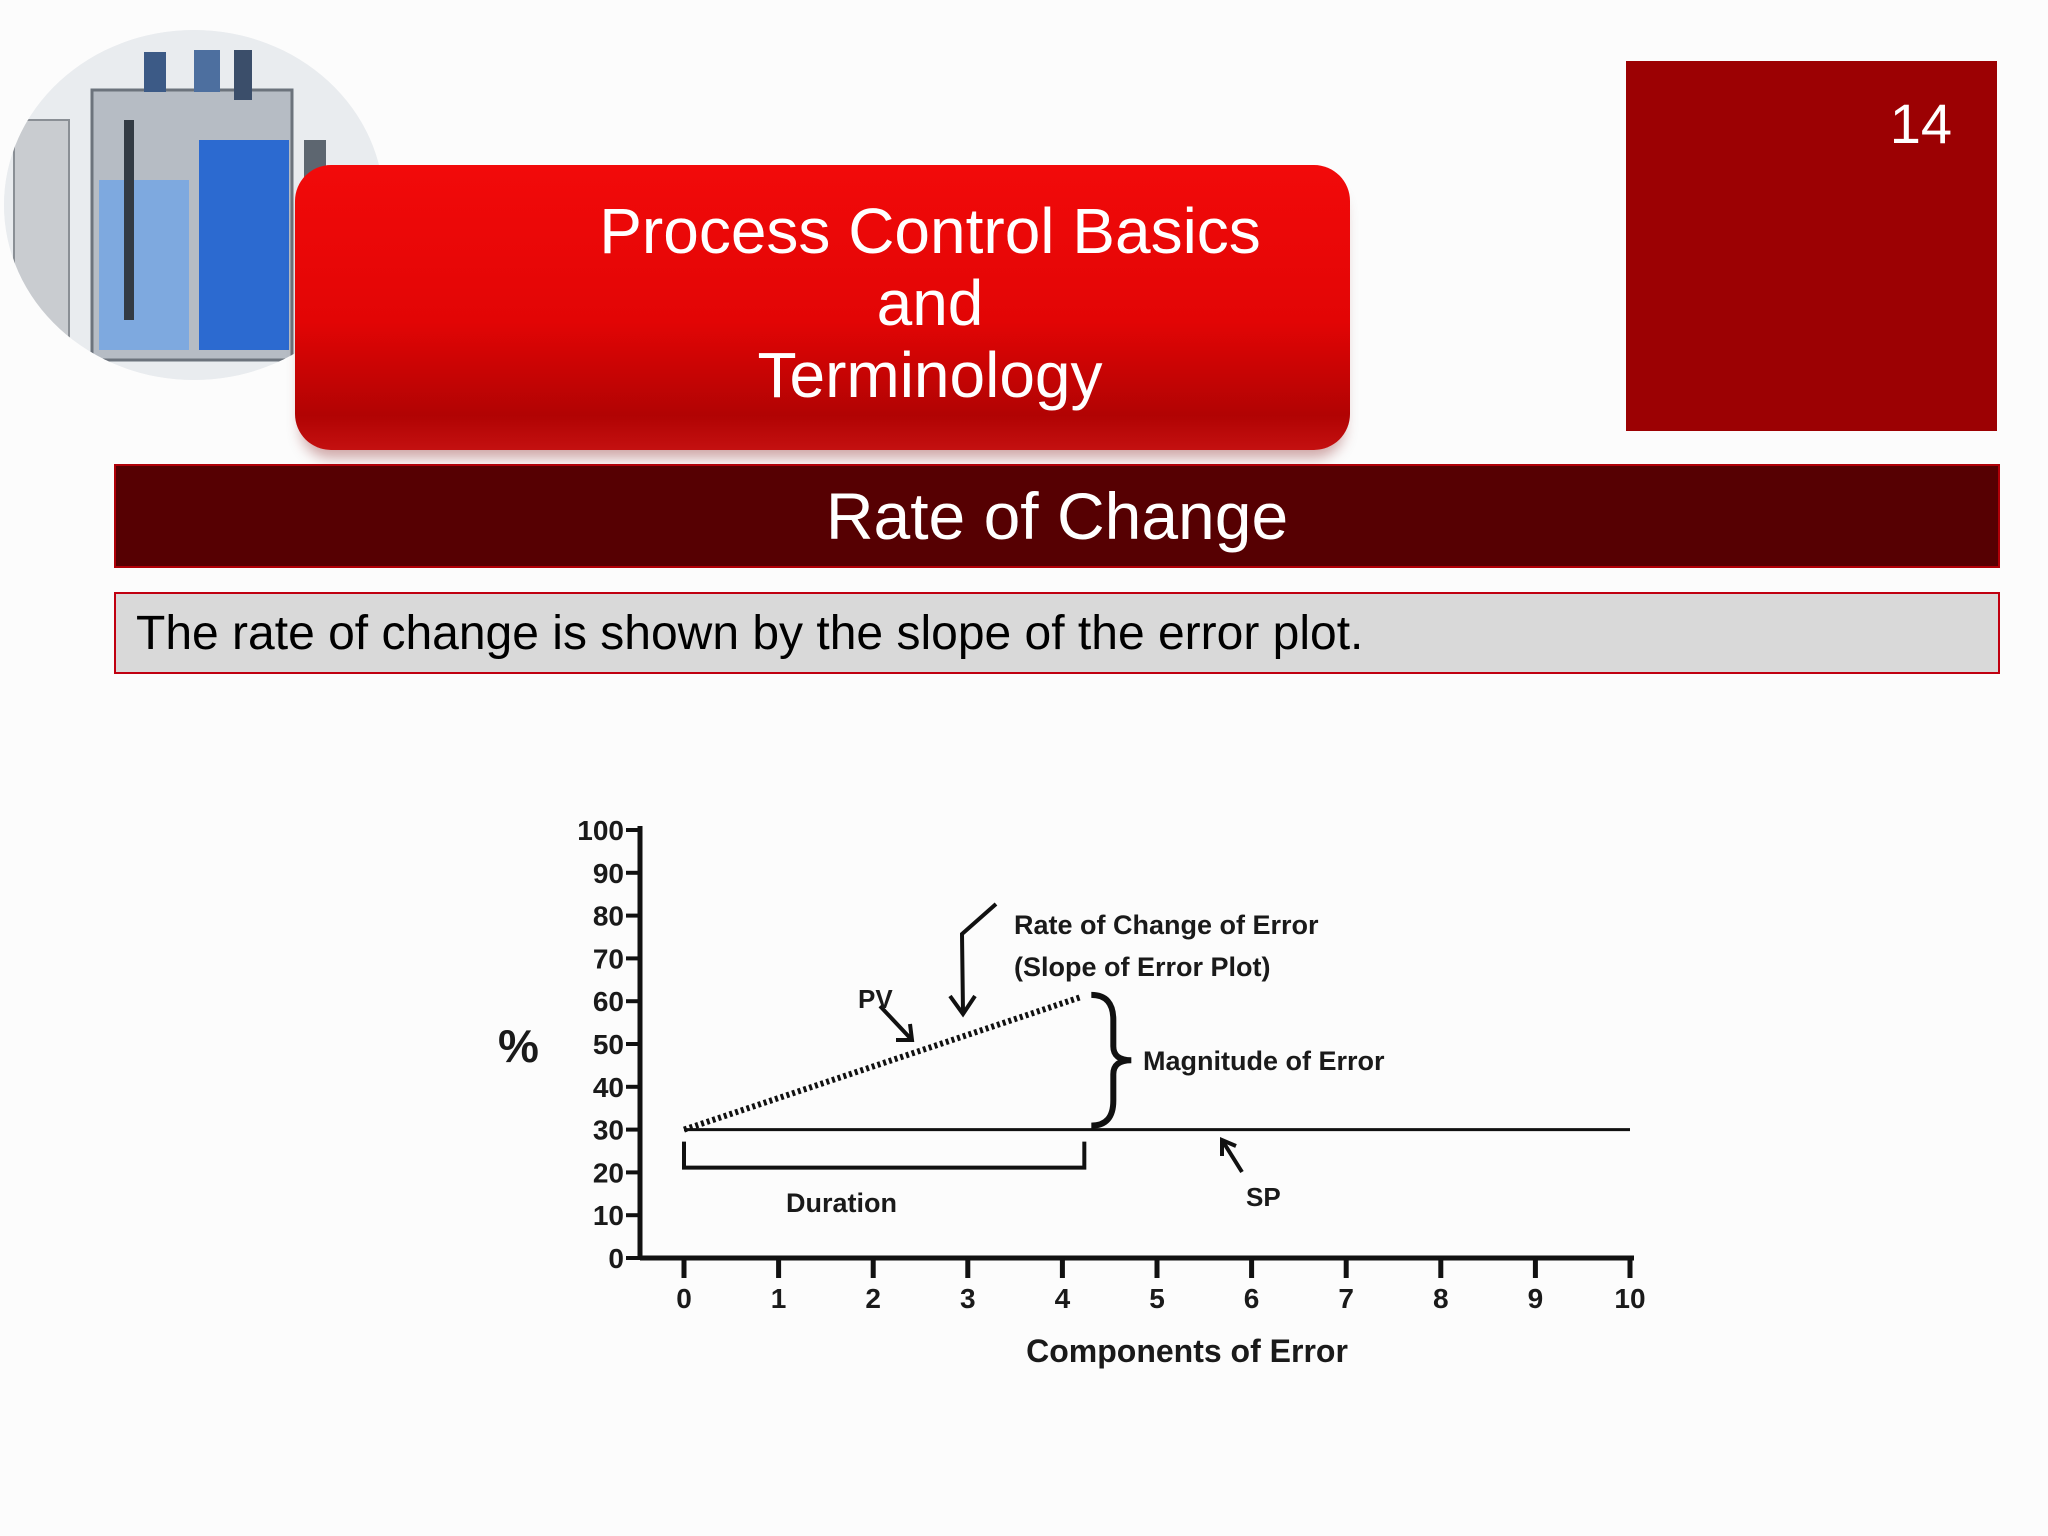 This screenshot has width=2048, height=1536. What do you see at coordinates (1142, 967) in the screenshot?
I see `rate-label-line-2: (Slope of Error Plot)` at bounding box center [1142, 967].